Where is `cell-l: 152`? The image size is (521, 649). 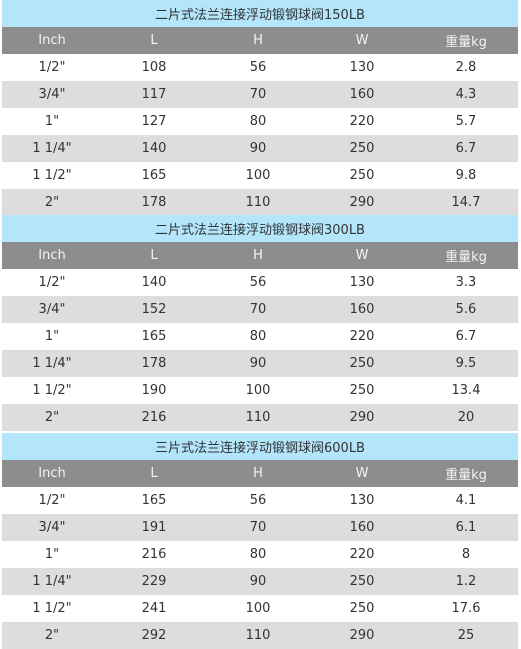 cell-l: 152 is located at coordinates (154, 309).